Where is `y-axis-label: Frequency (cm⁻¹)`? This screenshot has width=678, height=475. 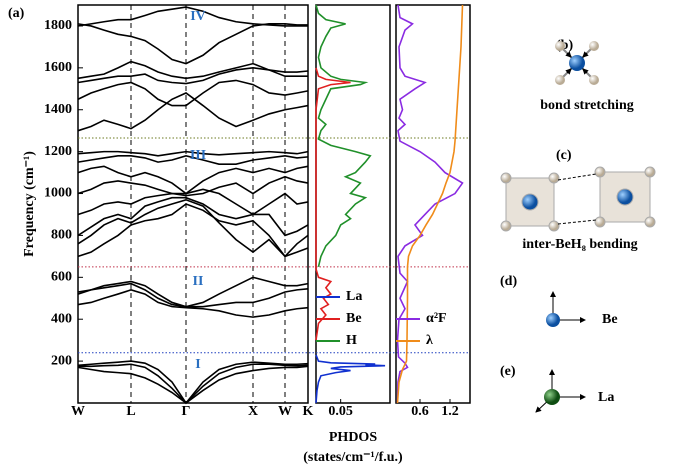
y-axis-label: Frequency (cm⁻¹) is located at coordinates (29, 204).